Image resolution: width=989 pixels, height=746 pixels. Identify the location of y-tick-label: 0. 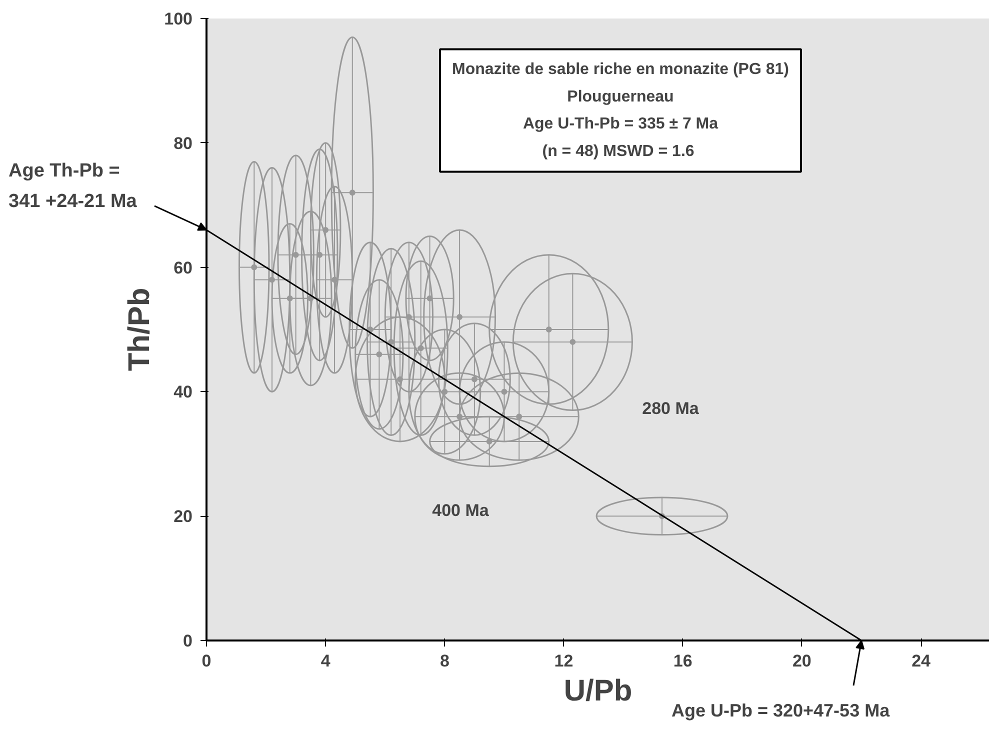
(188, 641).